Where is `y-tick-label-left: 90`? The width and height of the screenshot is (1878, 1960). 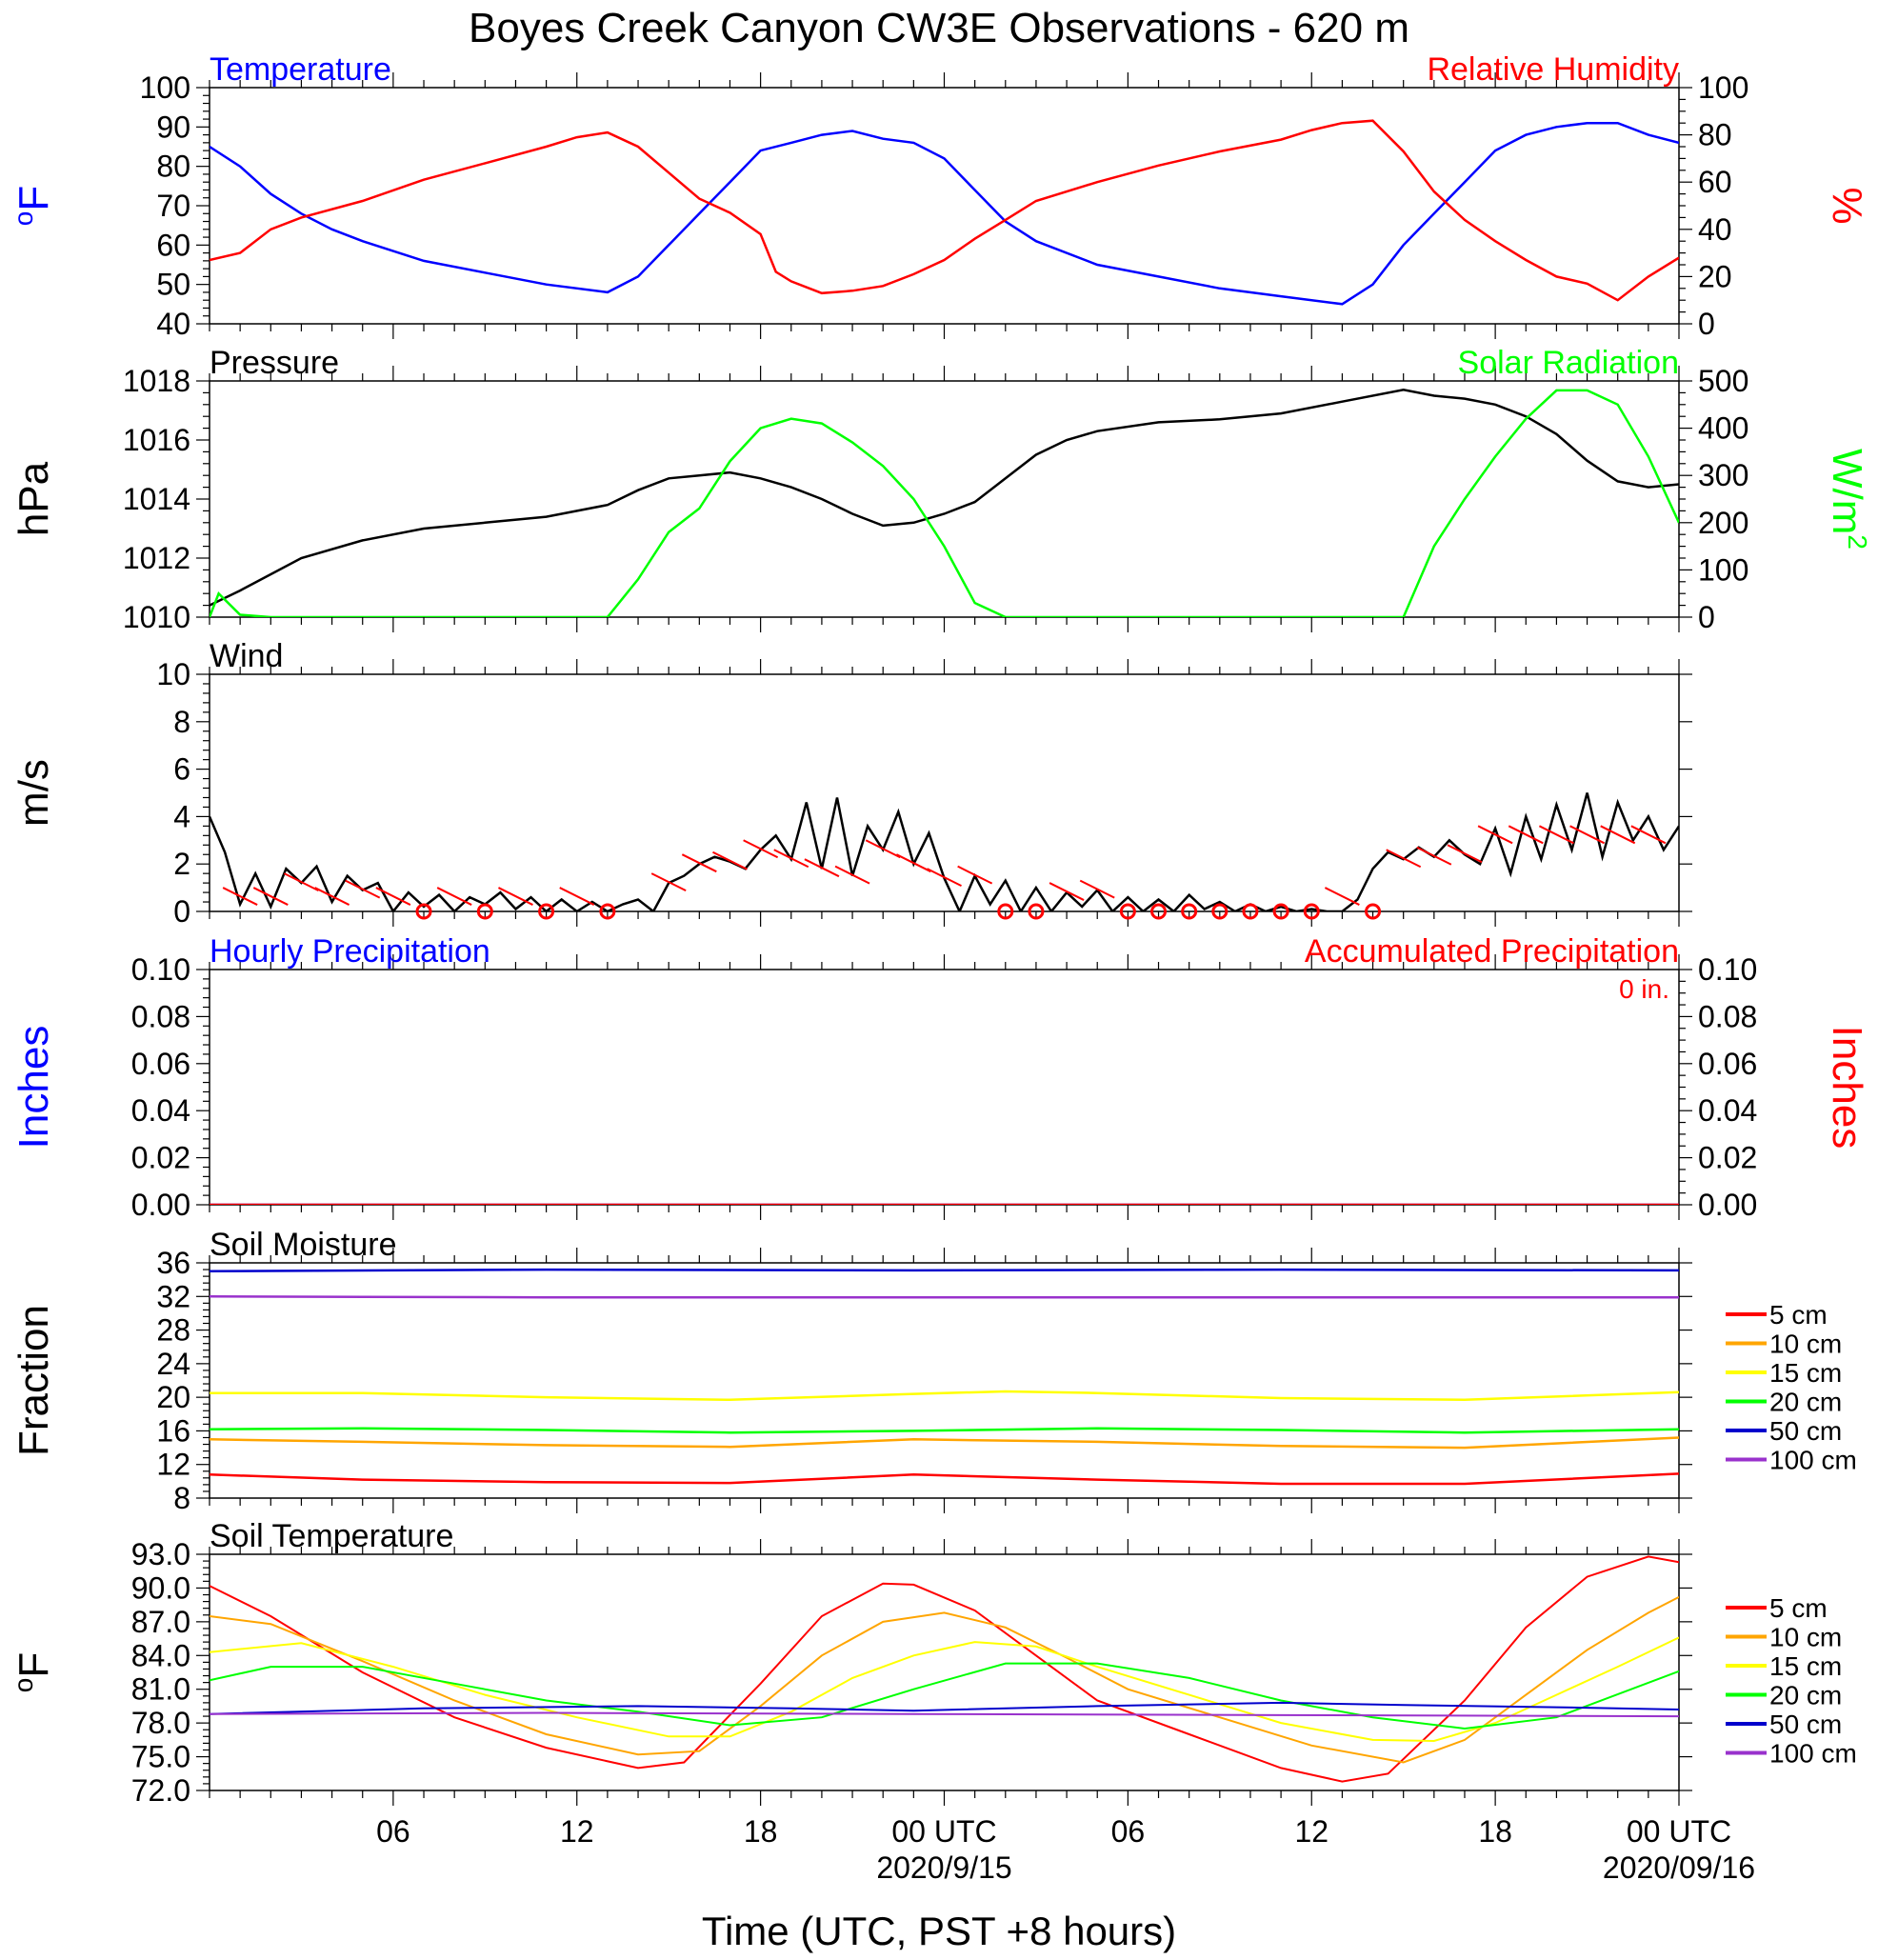 y-tick-label-left: 90 is located at coordinates (173, 127).